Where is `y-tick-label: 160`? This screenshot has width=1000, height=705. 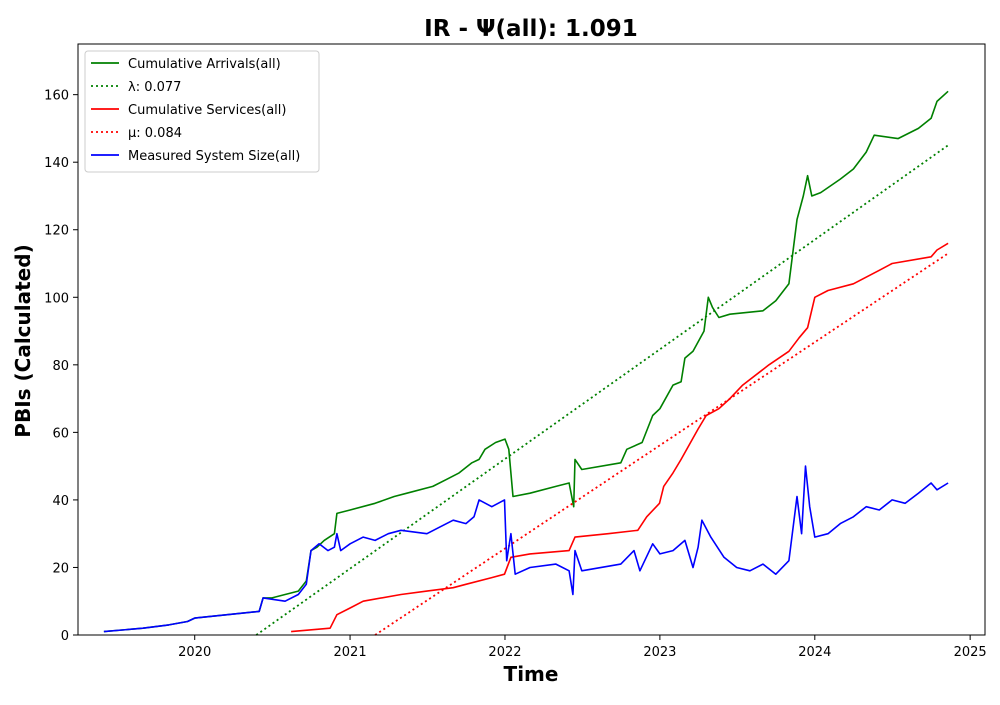
y-tick-label: 160 is located at coordinates (56, 96).